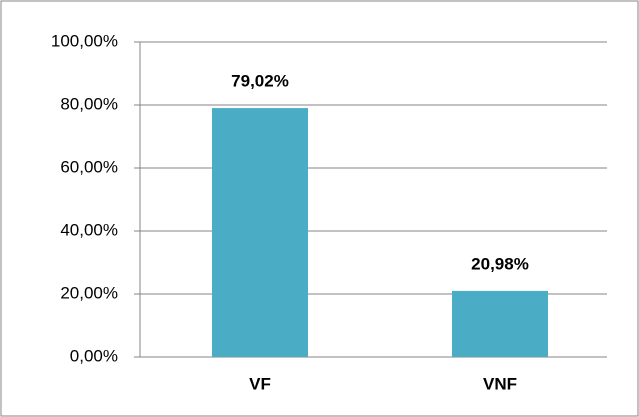 This screenshot has height=417, width=639. I want to click on y-tick-label: 80,00%, so click(89, 103).